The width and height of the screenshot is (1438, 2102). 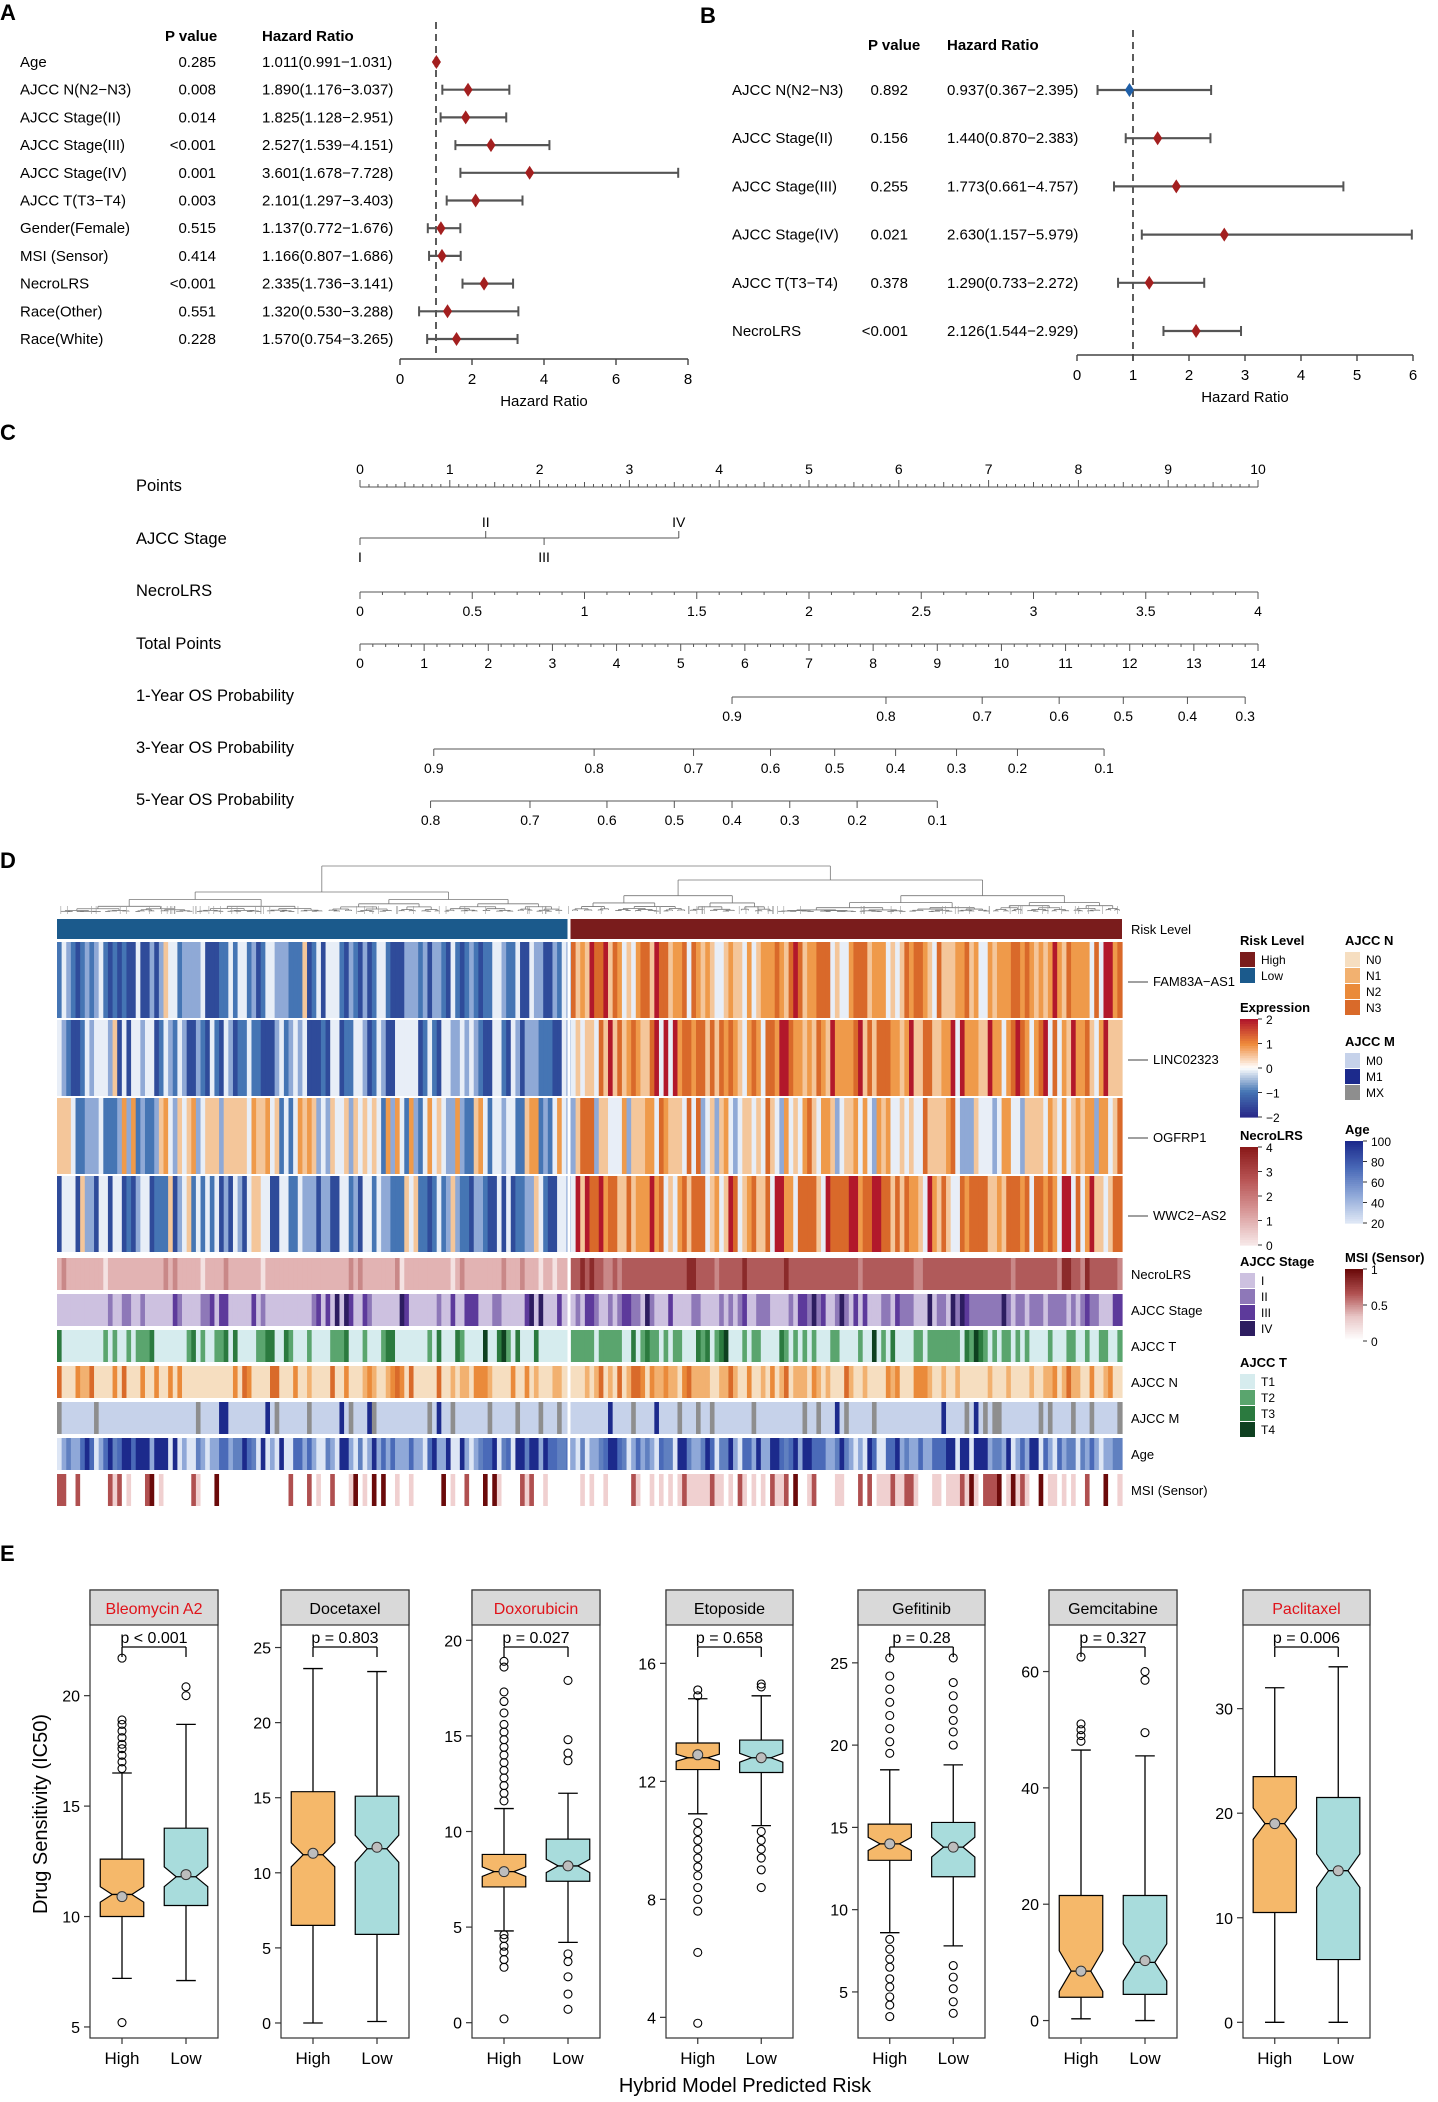 What do you see at coordinates (456, 339) in the screenshot?
I see `hr-point` at bounding box center [456, 339].